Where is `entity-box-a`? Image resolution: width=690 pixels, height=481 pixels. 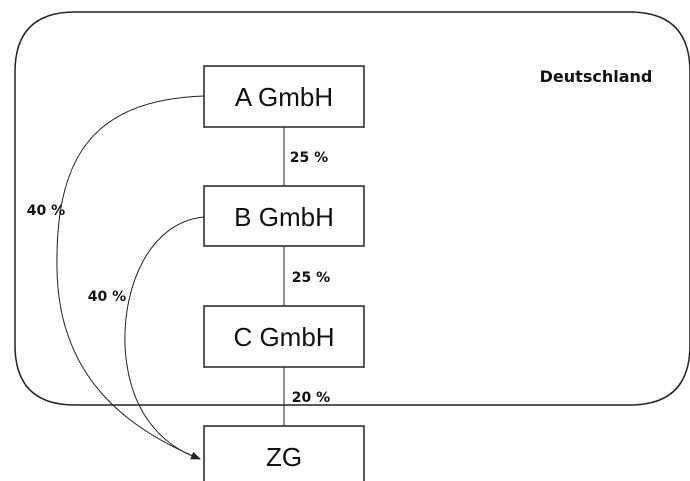 entity-box-a is located at coordinates (284, 96).